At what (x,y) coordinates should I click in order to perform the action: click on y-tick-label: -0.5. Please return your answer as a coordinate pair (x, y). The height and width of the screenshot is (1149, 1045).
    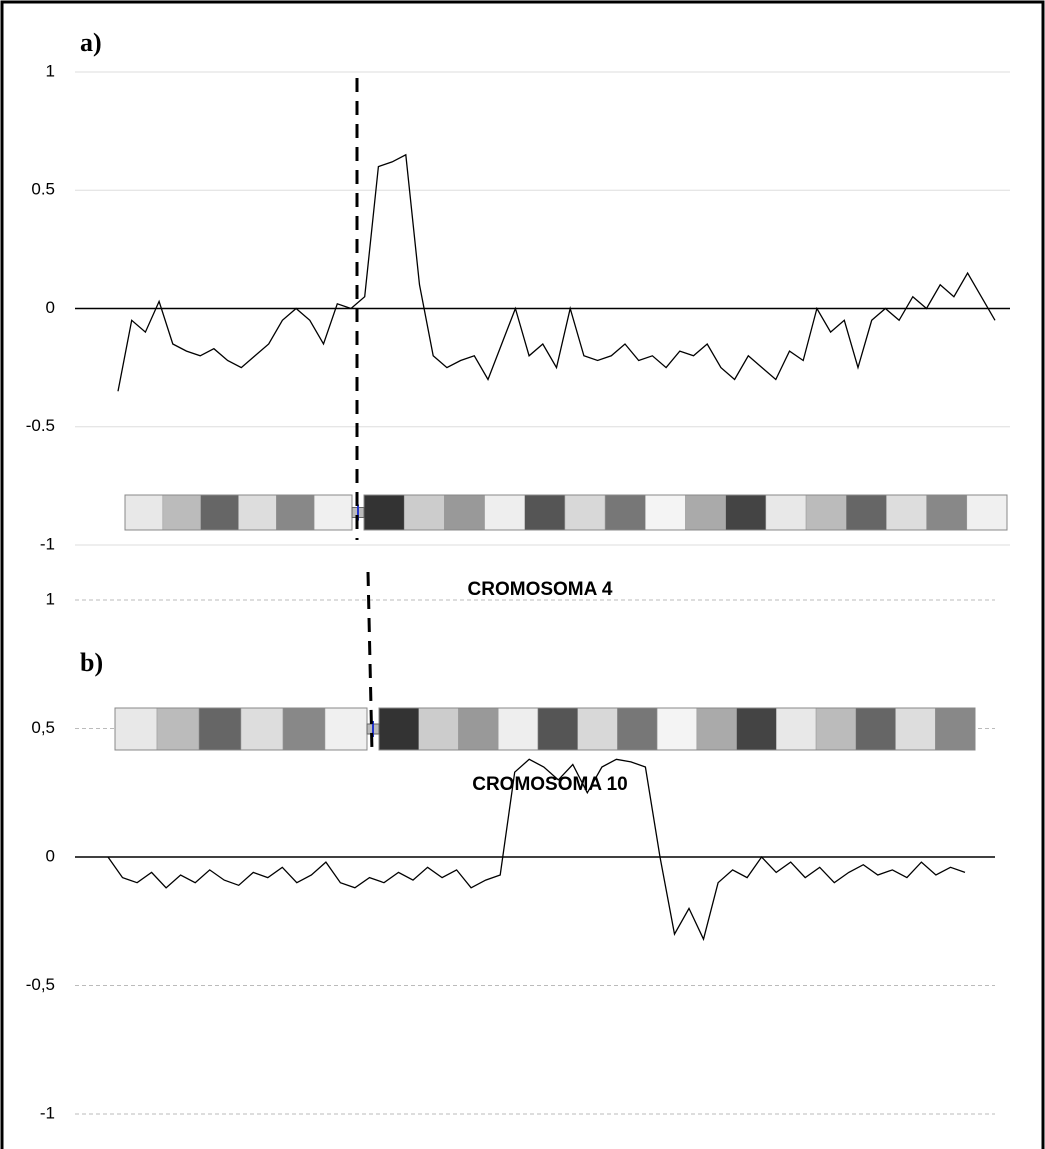
    Looking at the image, I should click on (40, 425).